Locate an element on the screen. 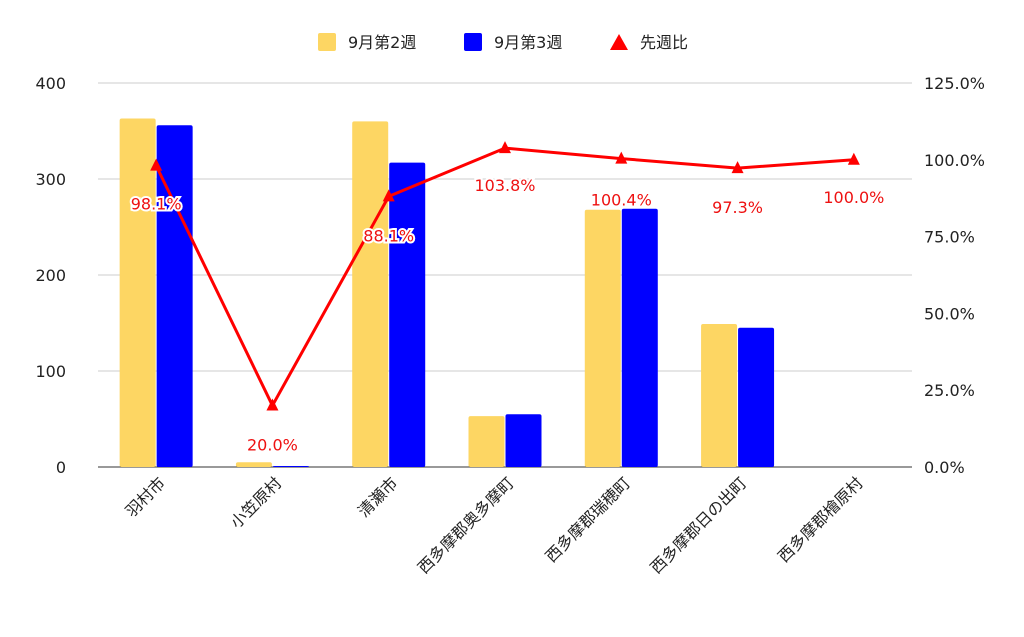  right-tick-label: 125.0% is located at coordinates (954, 83).